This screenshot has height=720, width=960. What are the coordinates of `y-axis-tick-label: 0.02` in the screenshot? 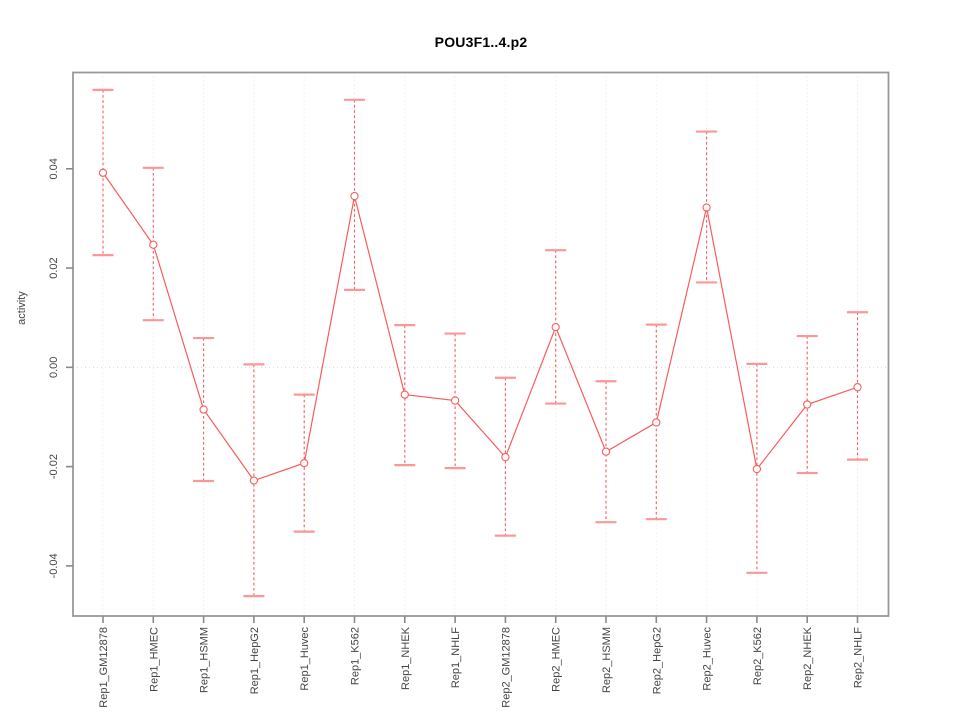 It's located at (54, 267).